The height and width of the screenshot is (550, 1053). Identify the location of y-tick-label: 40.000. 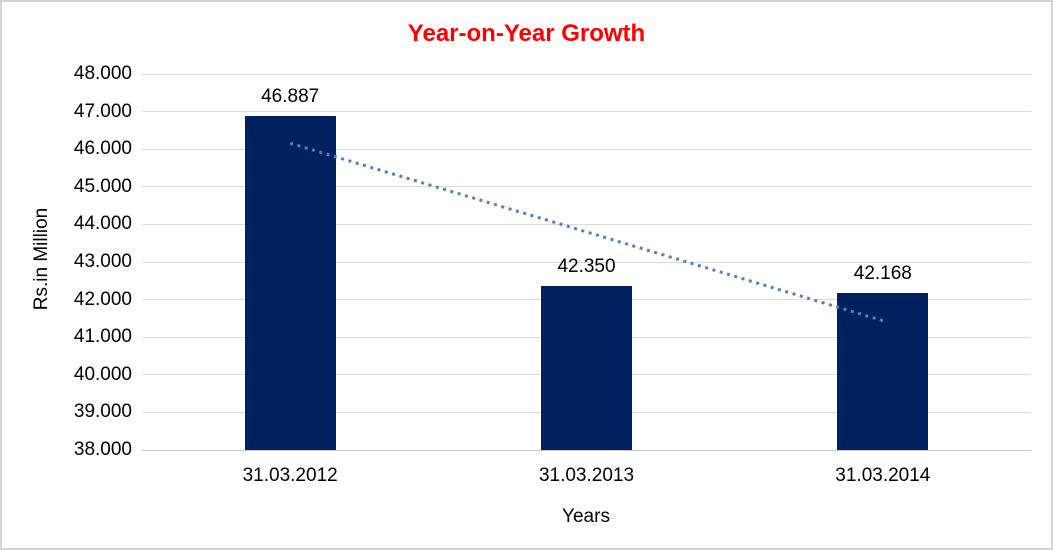
(102, 374).